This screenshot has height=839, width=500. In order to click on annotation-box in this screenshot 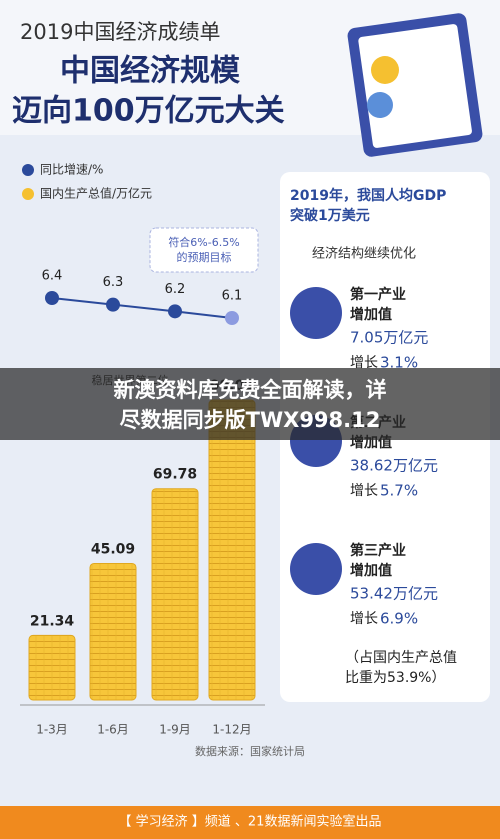, I will do `click(204, 250)`.